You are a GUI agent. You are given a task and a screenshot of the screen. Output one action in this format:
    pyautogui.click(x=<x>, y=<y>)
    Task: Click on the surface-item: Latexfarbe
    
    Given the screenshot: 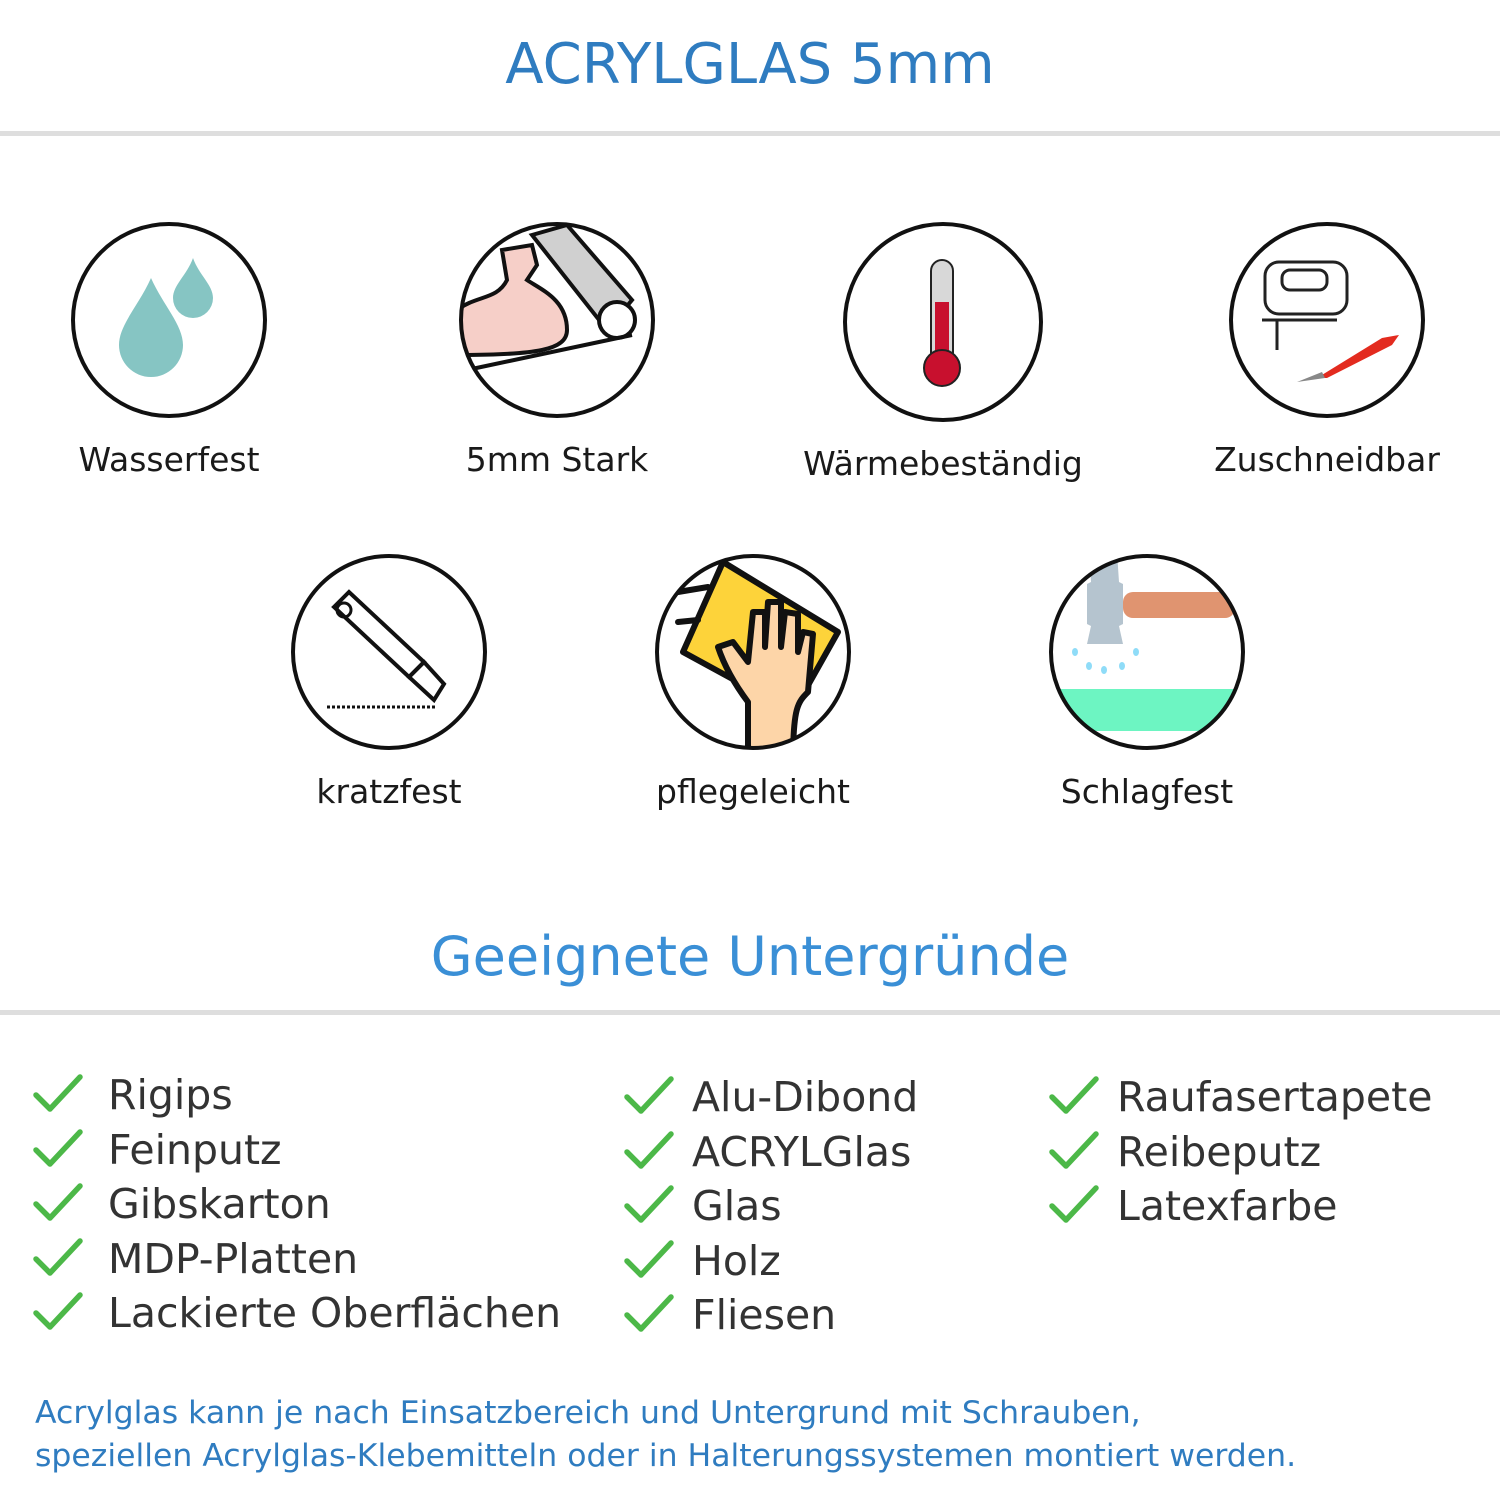 What is the action you would take?
    pyautogui.click(x=1240, y=1206)
    